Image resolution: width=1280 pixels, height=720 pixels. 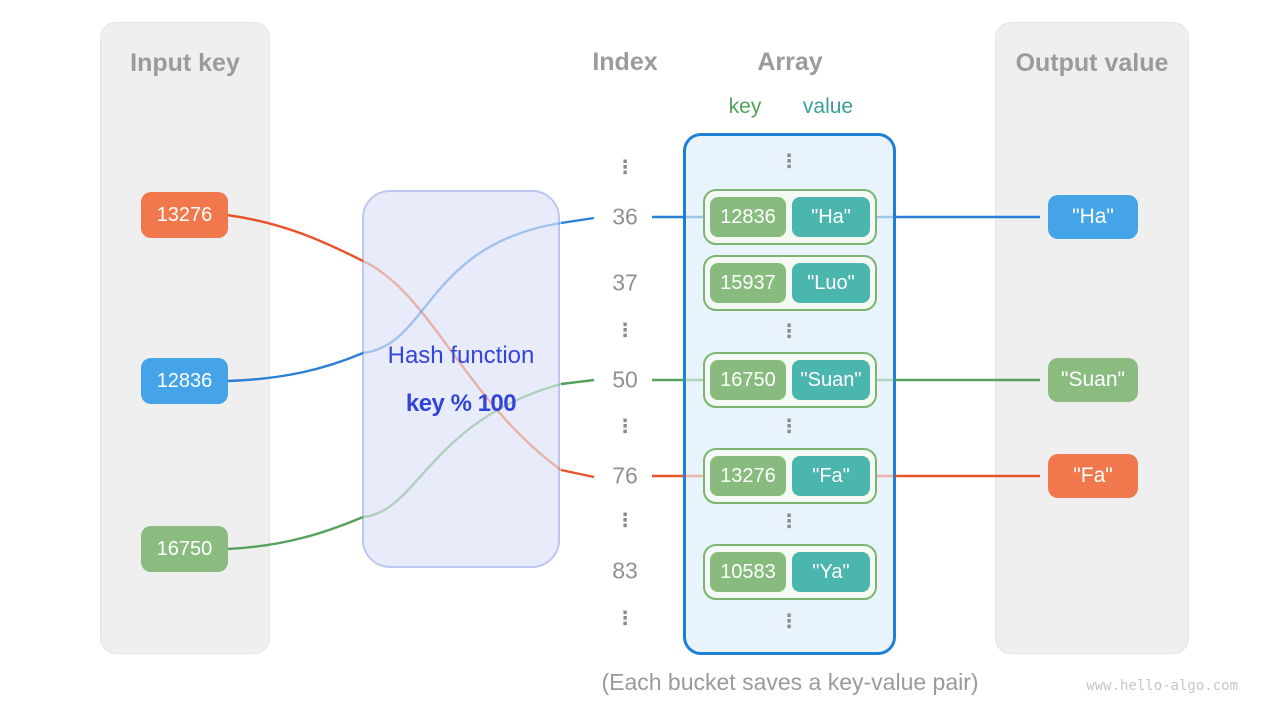 What do you see at coordinates (790, 572) in the screenshot?
I see `bucket-row: 10583 "Ya"` at bounding box center [790, 572].